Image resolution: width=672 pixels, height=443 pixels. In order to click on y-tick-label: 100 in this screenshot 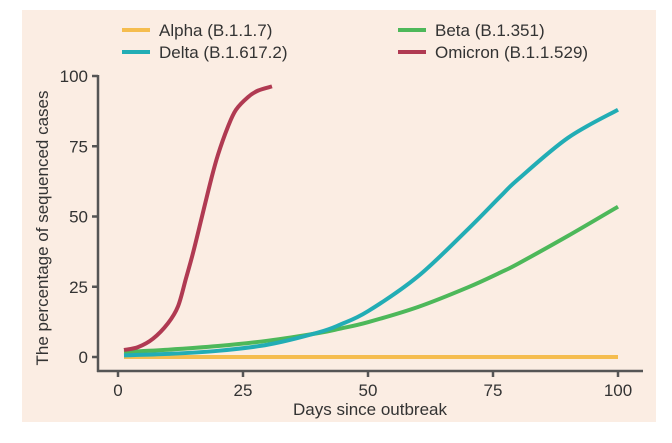, I will do `click(74, 76)`.